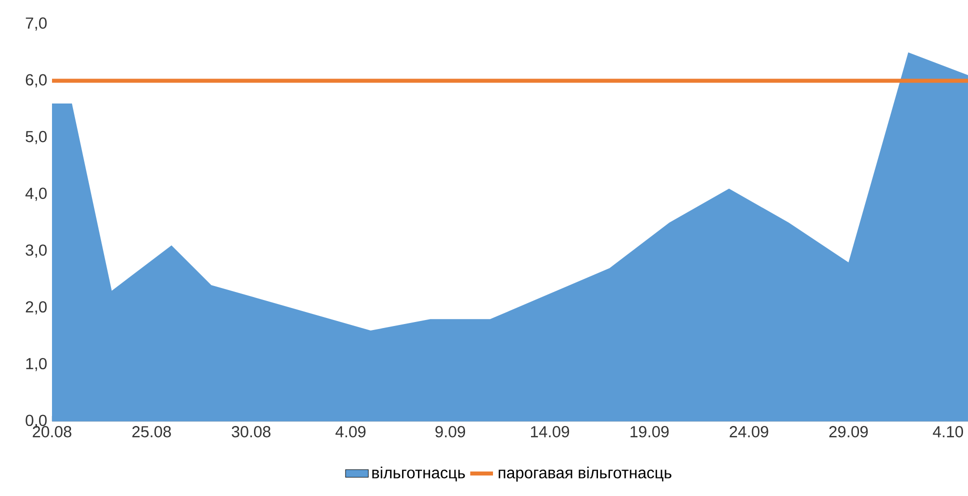 The height and width of the screenshot is (496, 968). What do you see at coordinates (36, 365) in the screenshot?
I see `y-tick-label: 1,0` at bounding box center [36, 365].